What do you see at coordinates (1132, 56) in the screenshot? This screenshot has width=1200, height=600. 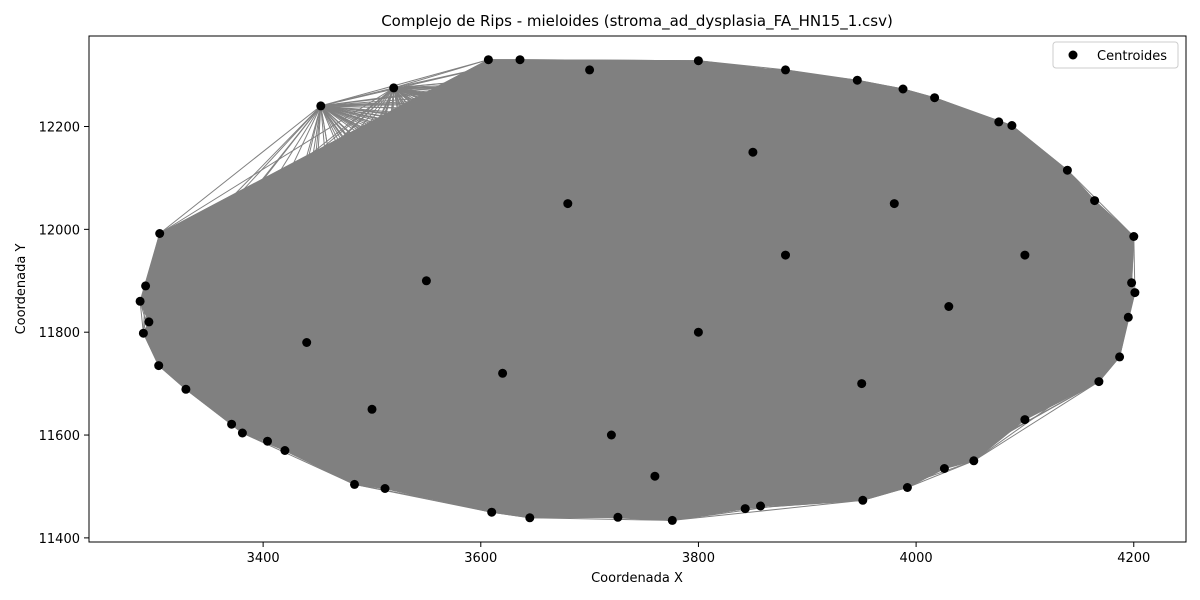 I see `legend-entry-centroides: Centroides` at bounding box center [1132, 56].